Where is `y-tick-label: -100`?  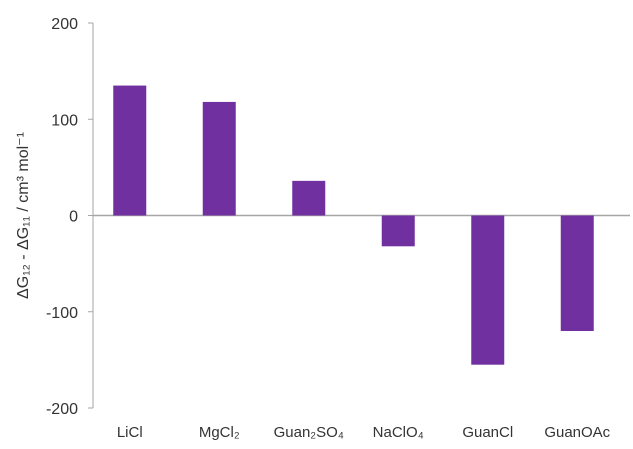 y-tick-label: -100 is located at coordinates (62, 313).